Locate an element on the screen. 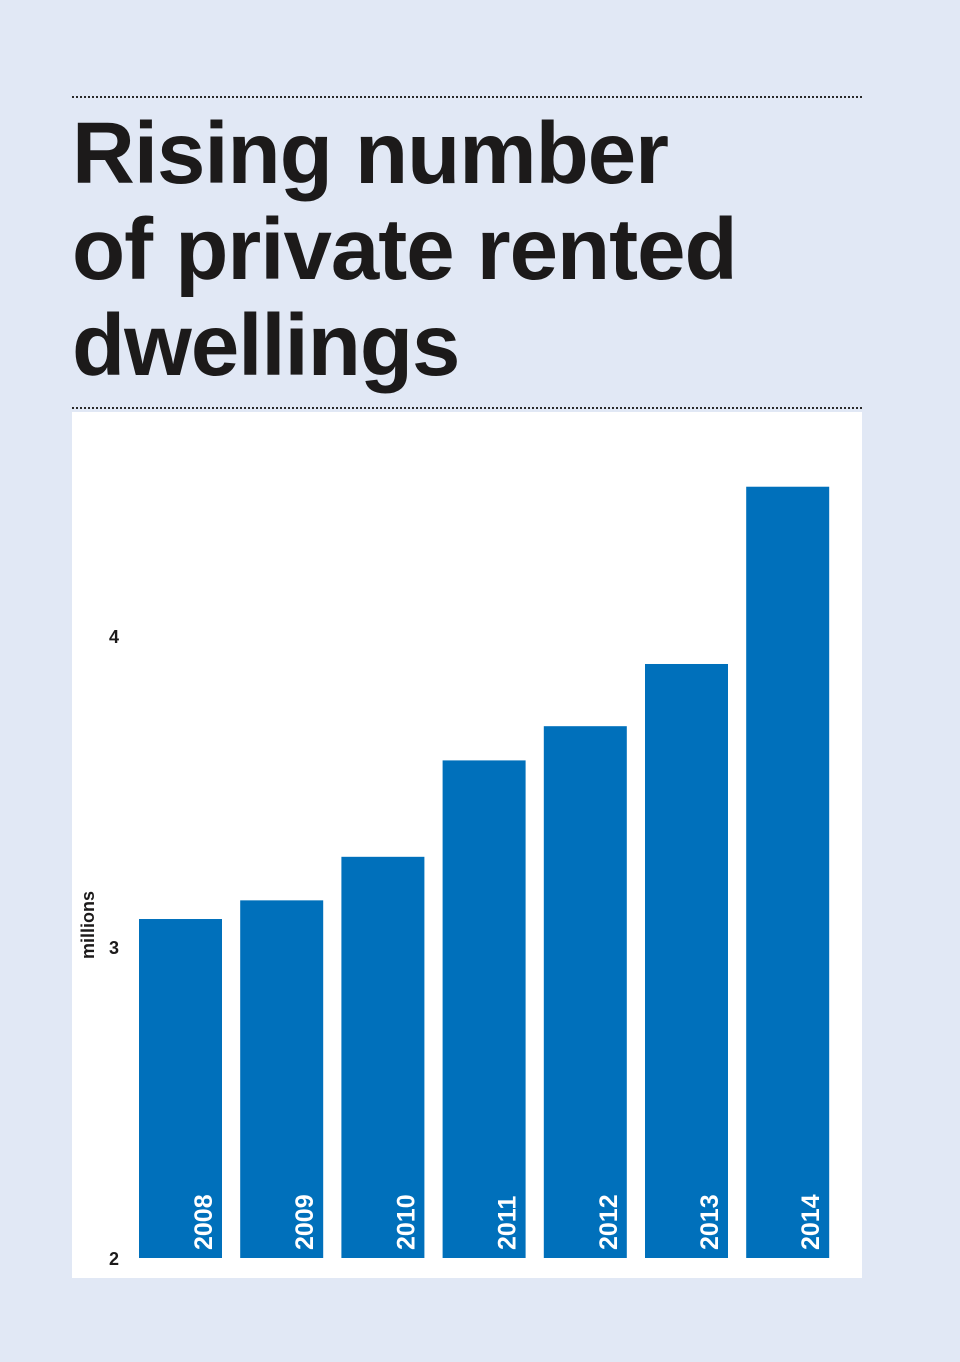 This screenshot has width=960, height=1362. bar-category-label: 2011 is located at coordinates (508, 1223).